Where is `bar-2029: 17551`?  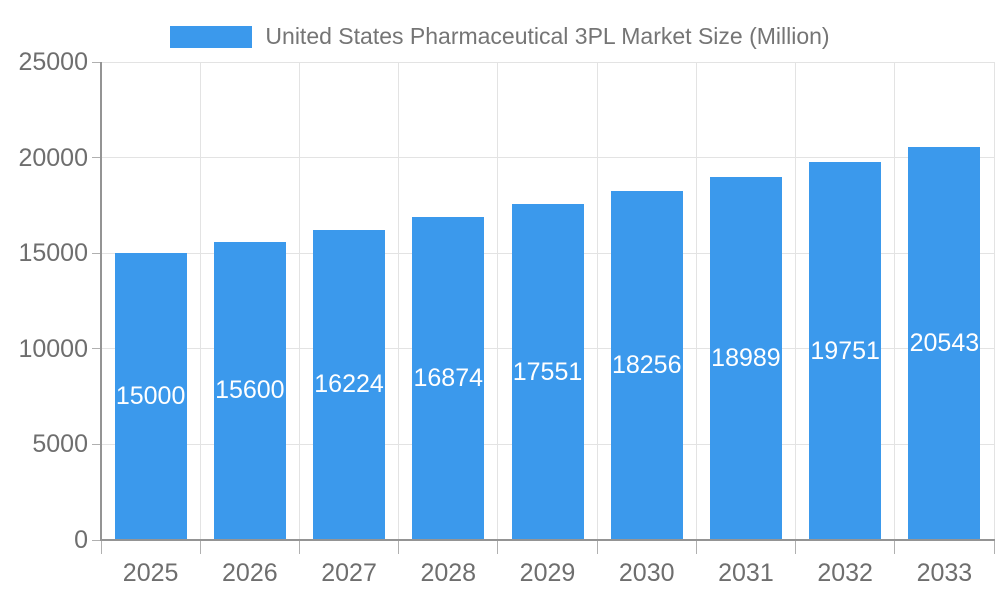 bar-2029: 17551 is located at coordinates (547, 372).